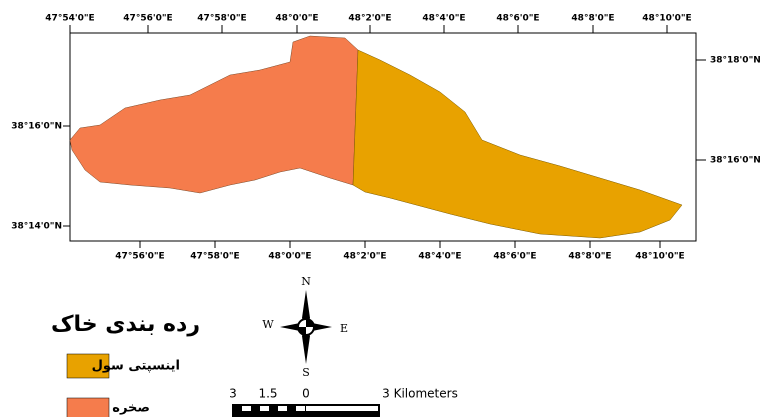 This screenshot has width=767, height=417. Describe the element at coordinates (517, 19) in the screenshot. I see `top-coord-label: 48°6'0"E` at that location.